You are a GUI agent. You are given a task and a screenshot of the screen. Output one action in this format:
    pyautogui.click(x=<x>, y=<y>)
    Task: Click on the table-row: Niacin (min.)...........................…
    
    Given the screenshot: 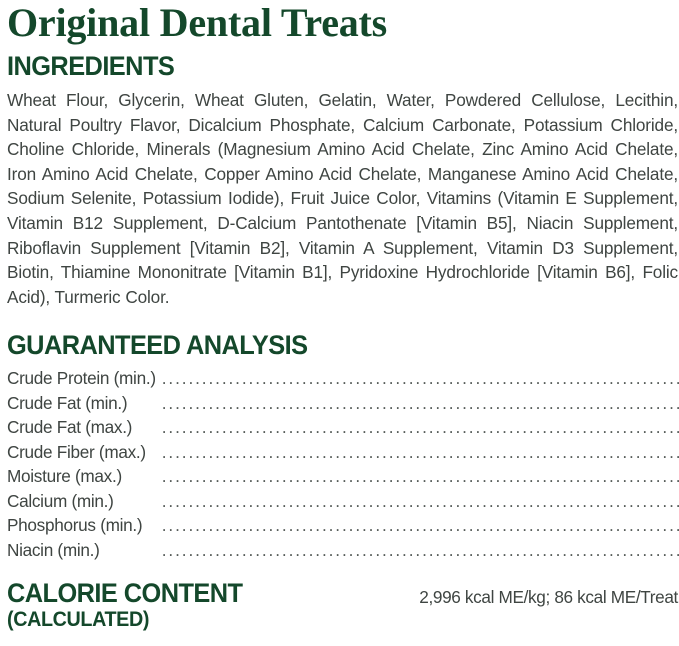 What is the action you would take?
    pyautogui.click(x=343, y=550)
    